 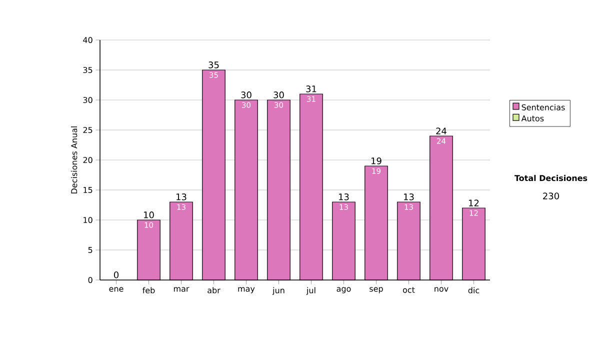 I want to click on total-label: 12, so click(x=474, y=203).